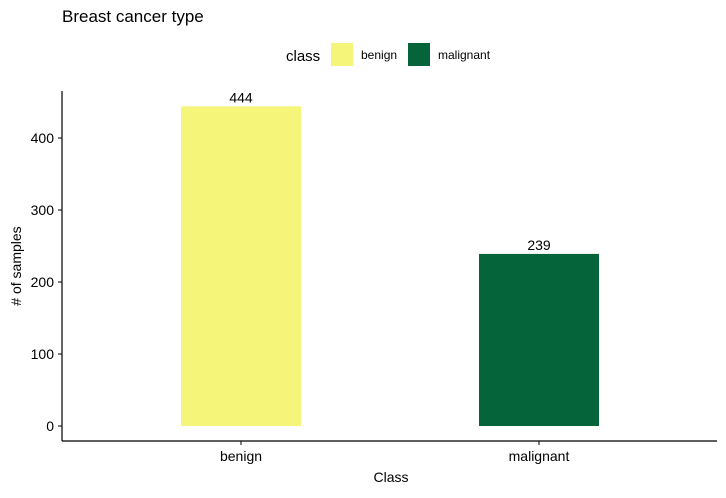  I want to click on legend: class benign malignant, so click(388, 54).